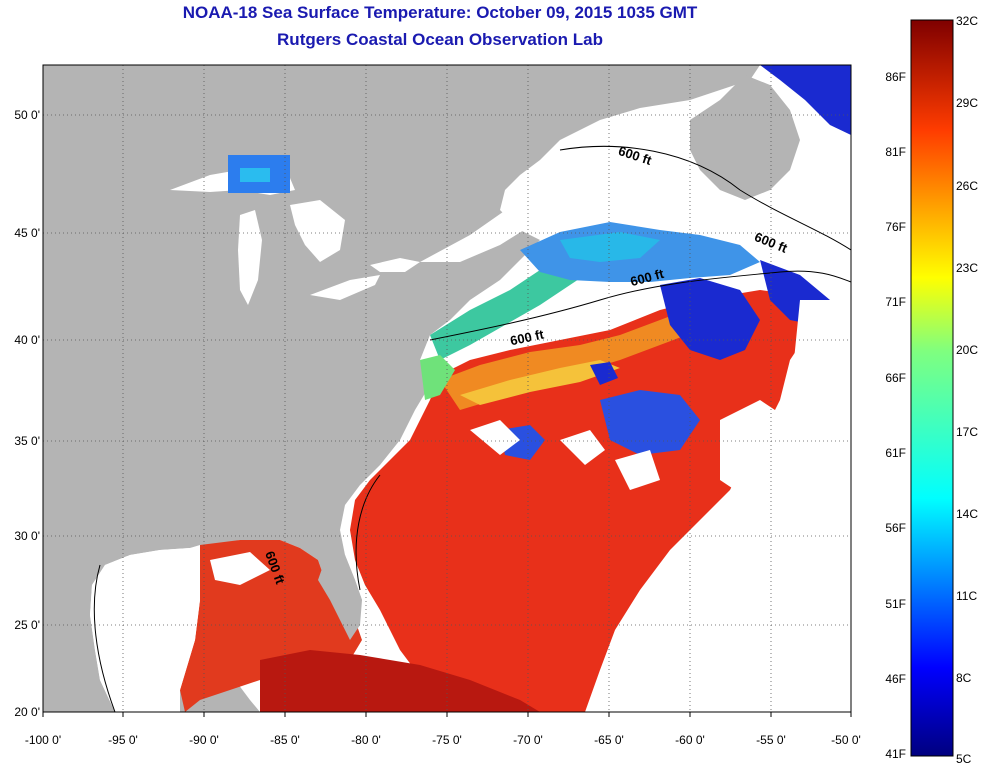 The image size is (984, 770). Describe the element at coordinates (895, 378) in the screenshot. I see `colorbar-f-label: 66F` at that location.